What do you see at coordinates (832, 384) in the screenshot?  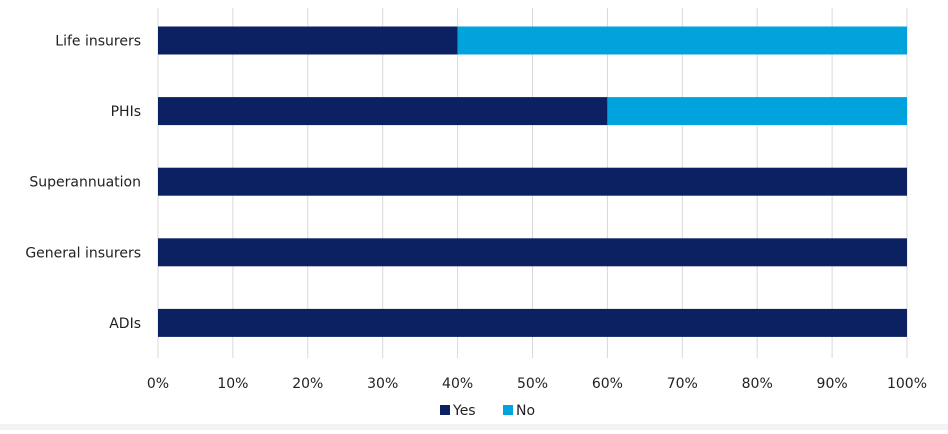 I see `x-tick-label: 90%` at bounding box center [832, 384].